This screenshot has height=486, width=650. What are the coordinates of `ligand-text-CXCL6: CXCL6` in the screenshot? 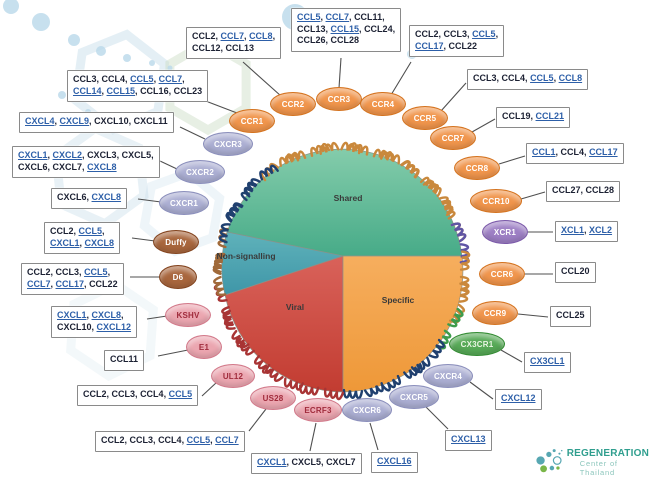 It's located at (72, 197).